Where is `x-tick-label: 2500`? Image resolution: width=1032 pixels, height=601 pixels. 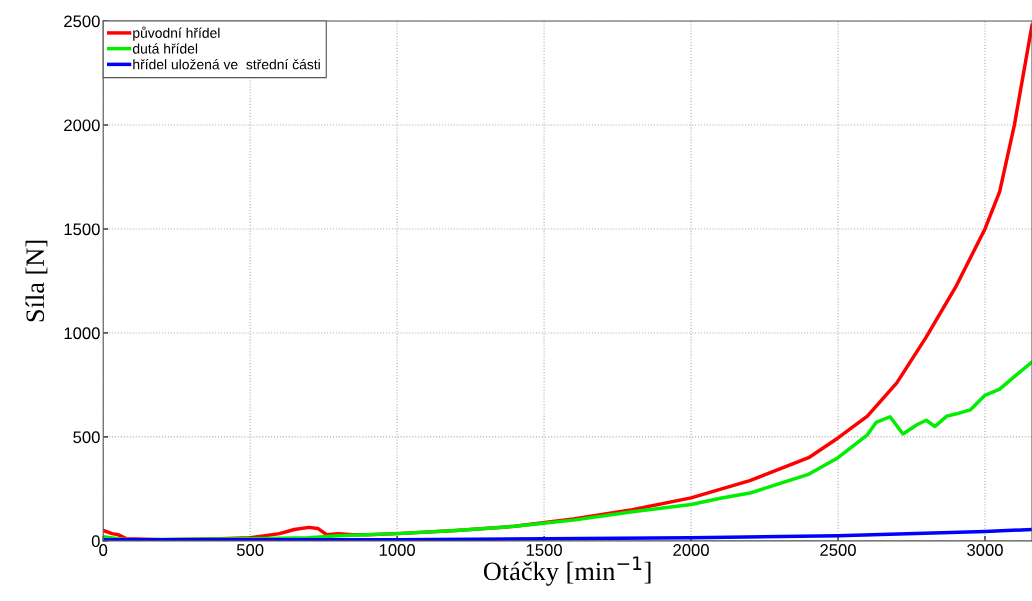
x-tick-label: 2500 is located at coordinates (838, 550).